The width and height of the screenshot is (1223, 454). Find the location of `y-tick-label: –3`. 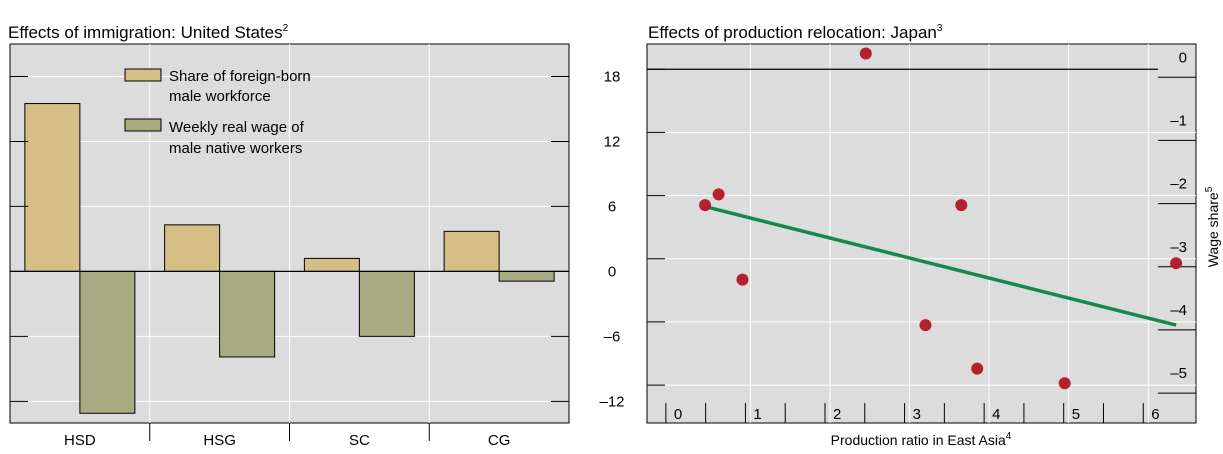

y-tick-label: –3 is located at coordinates (1178, 247).